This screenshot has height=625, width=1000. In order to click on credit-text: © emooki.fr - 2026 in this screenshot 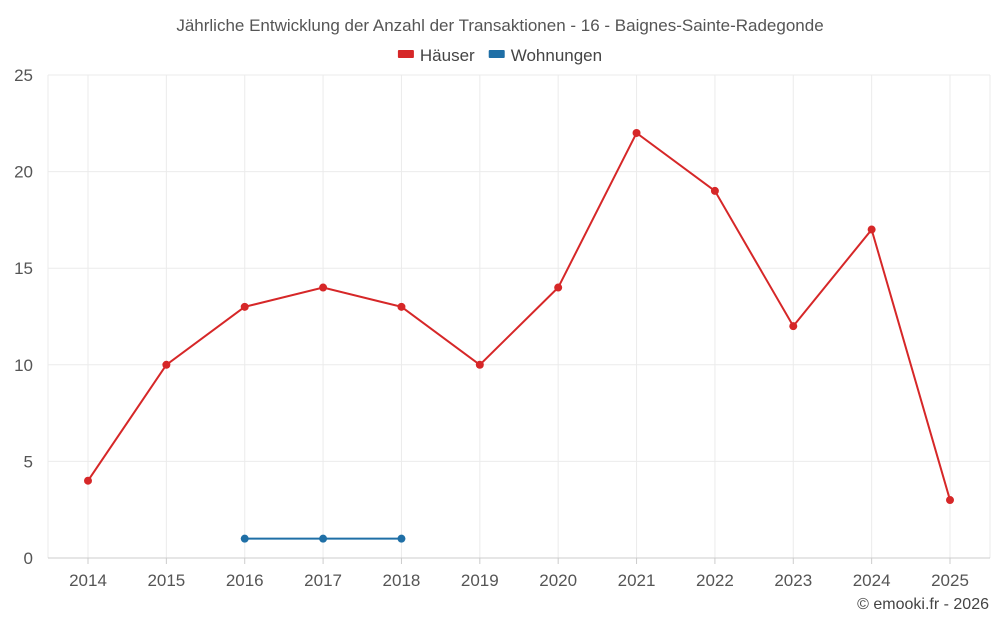, I will do `click(923, 604)`.